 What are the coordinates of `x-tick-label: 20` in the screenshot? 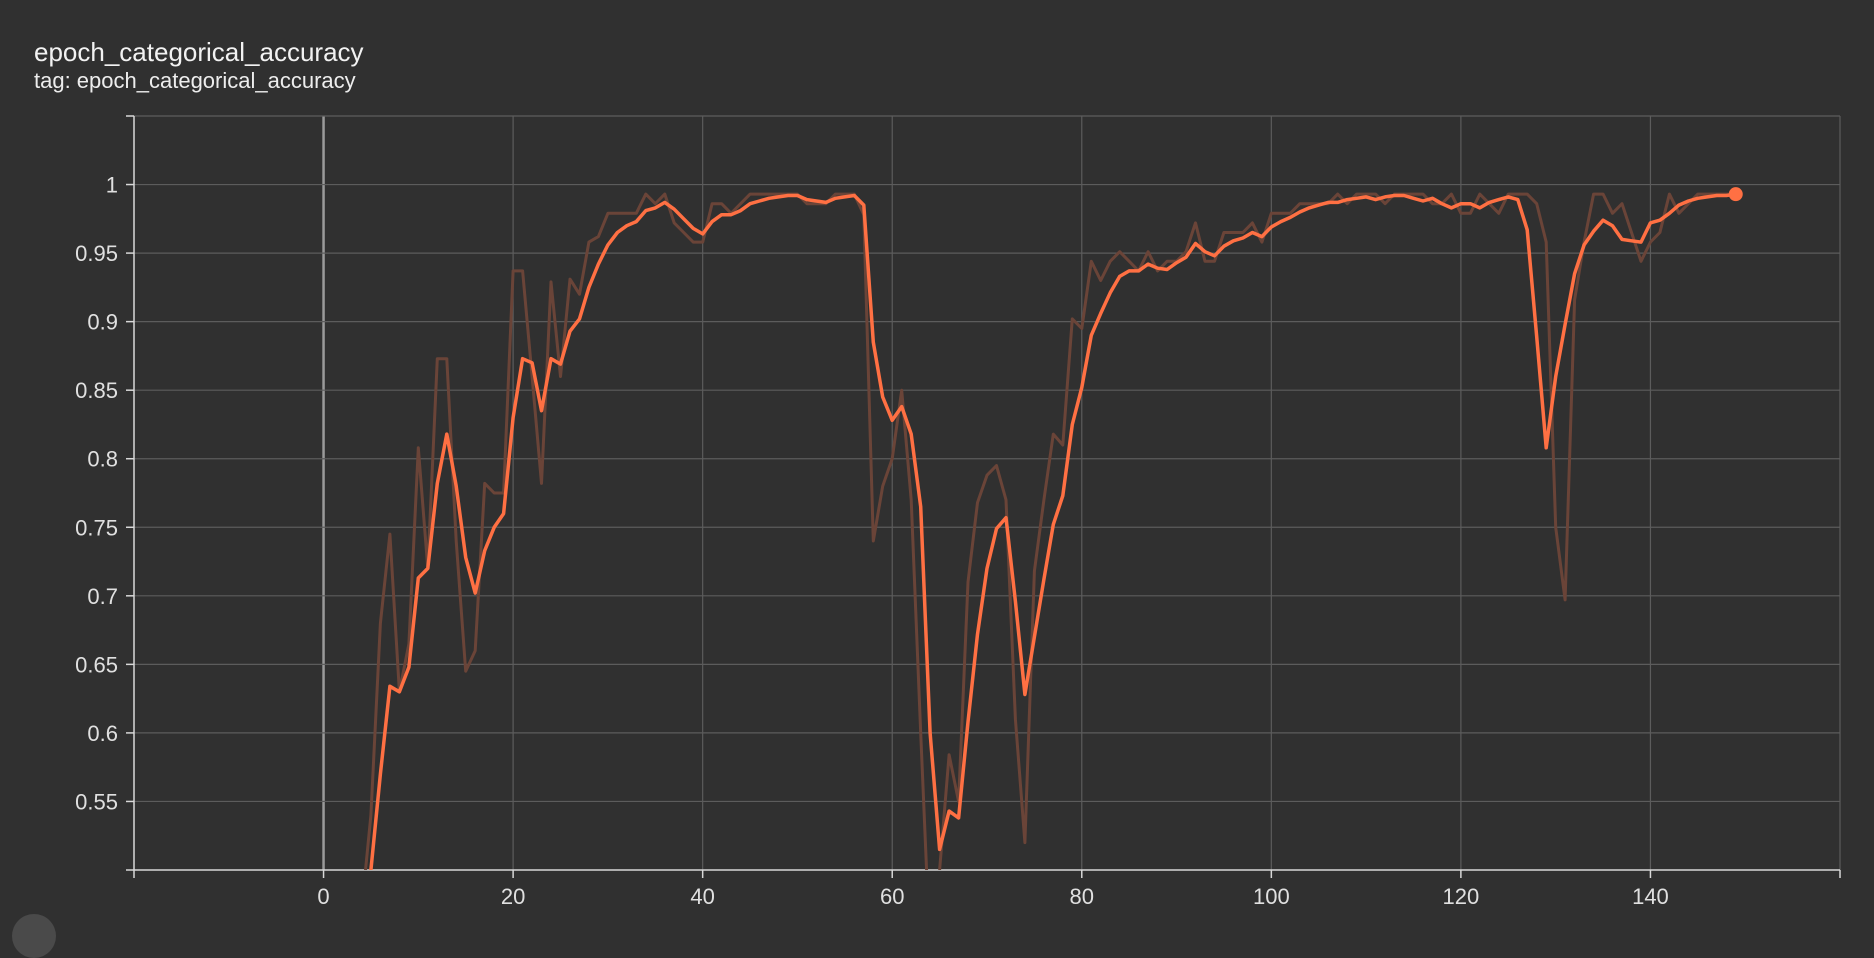 It's located at (513, 896).